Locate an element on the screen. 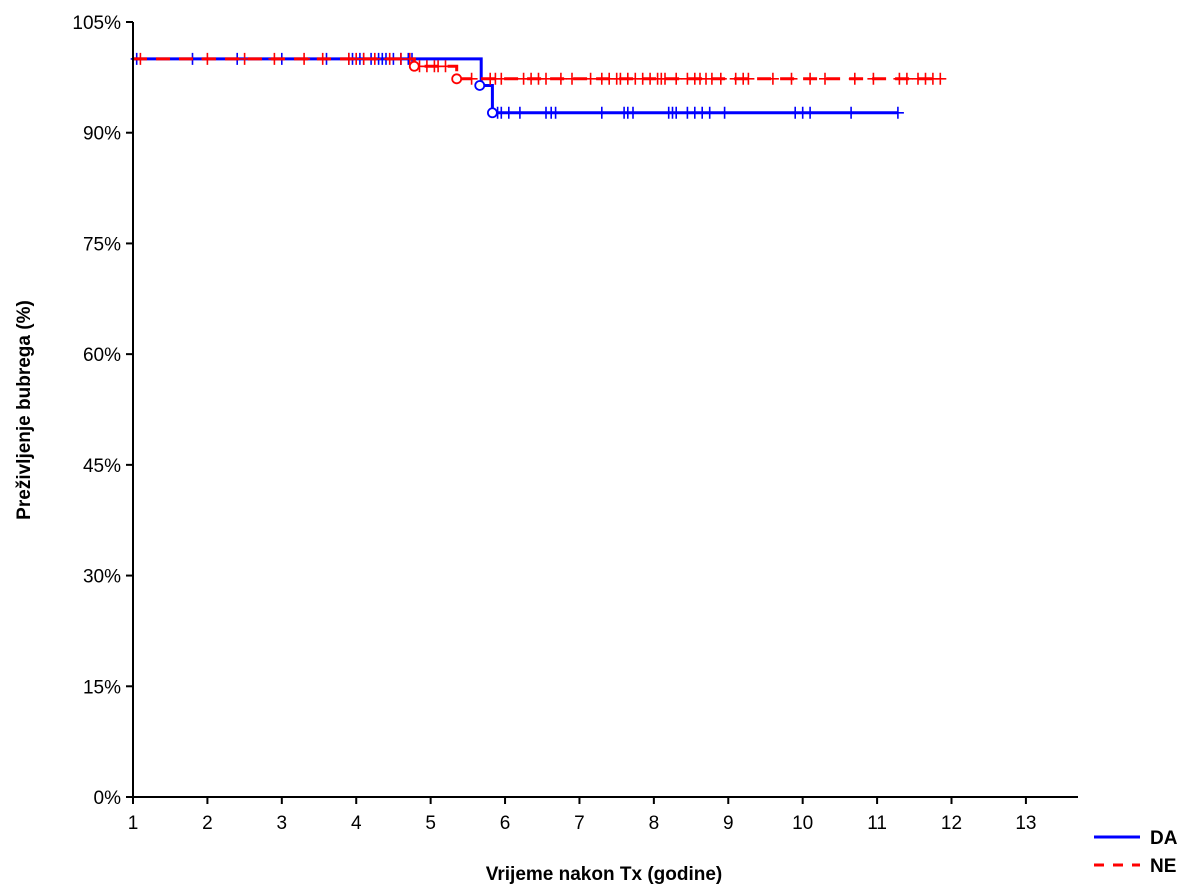 The image size is (1194, 888). y-tick-label: 75% is located at coordinates (102, 244).